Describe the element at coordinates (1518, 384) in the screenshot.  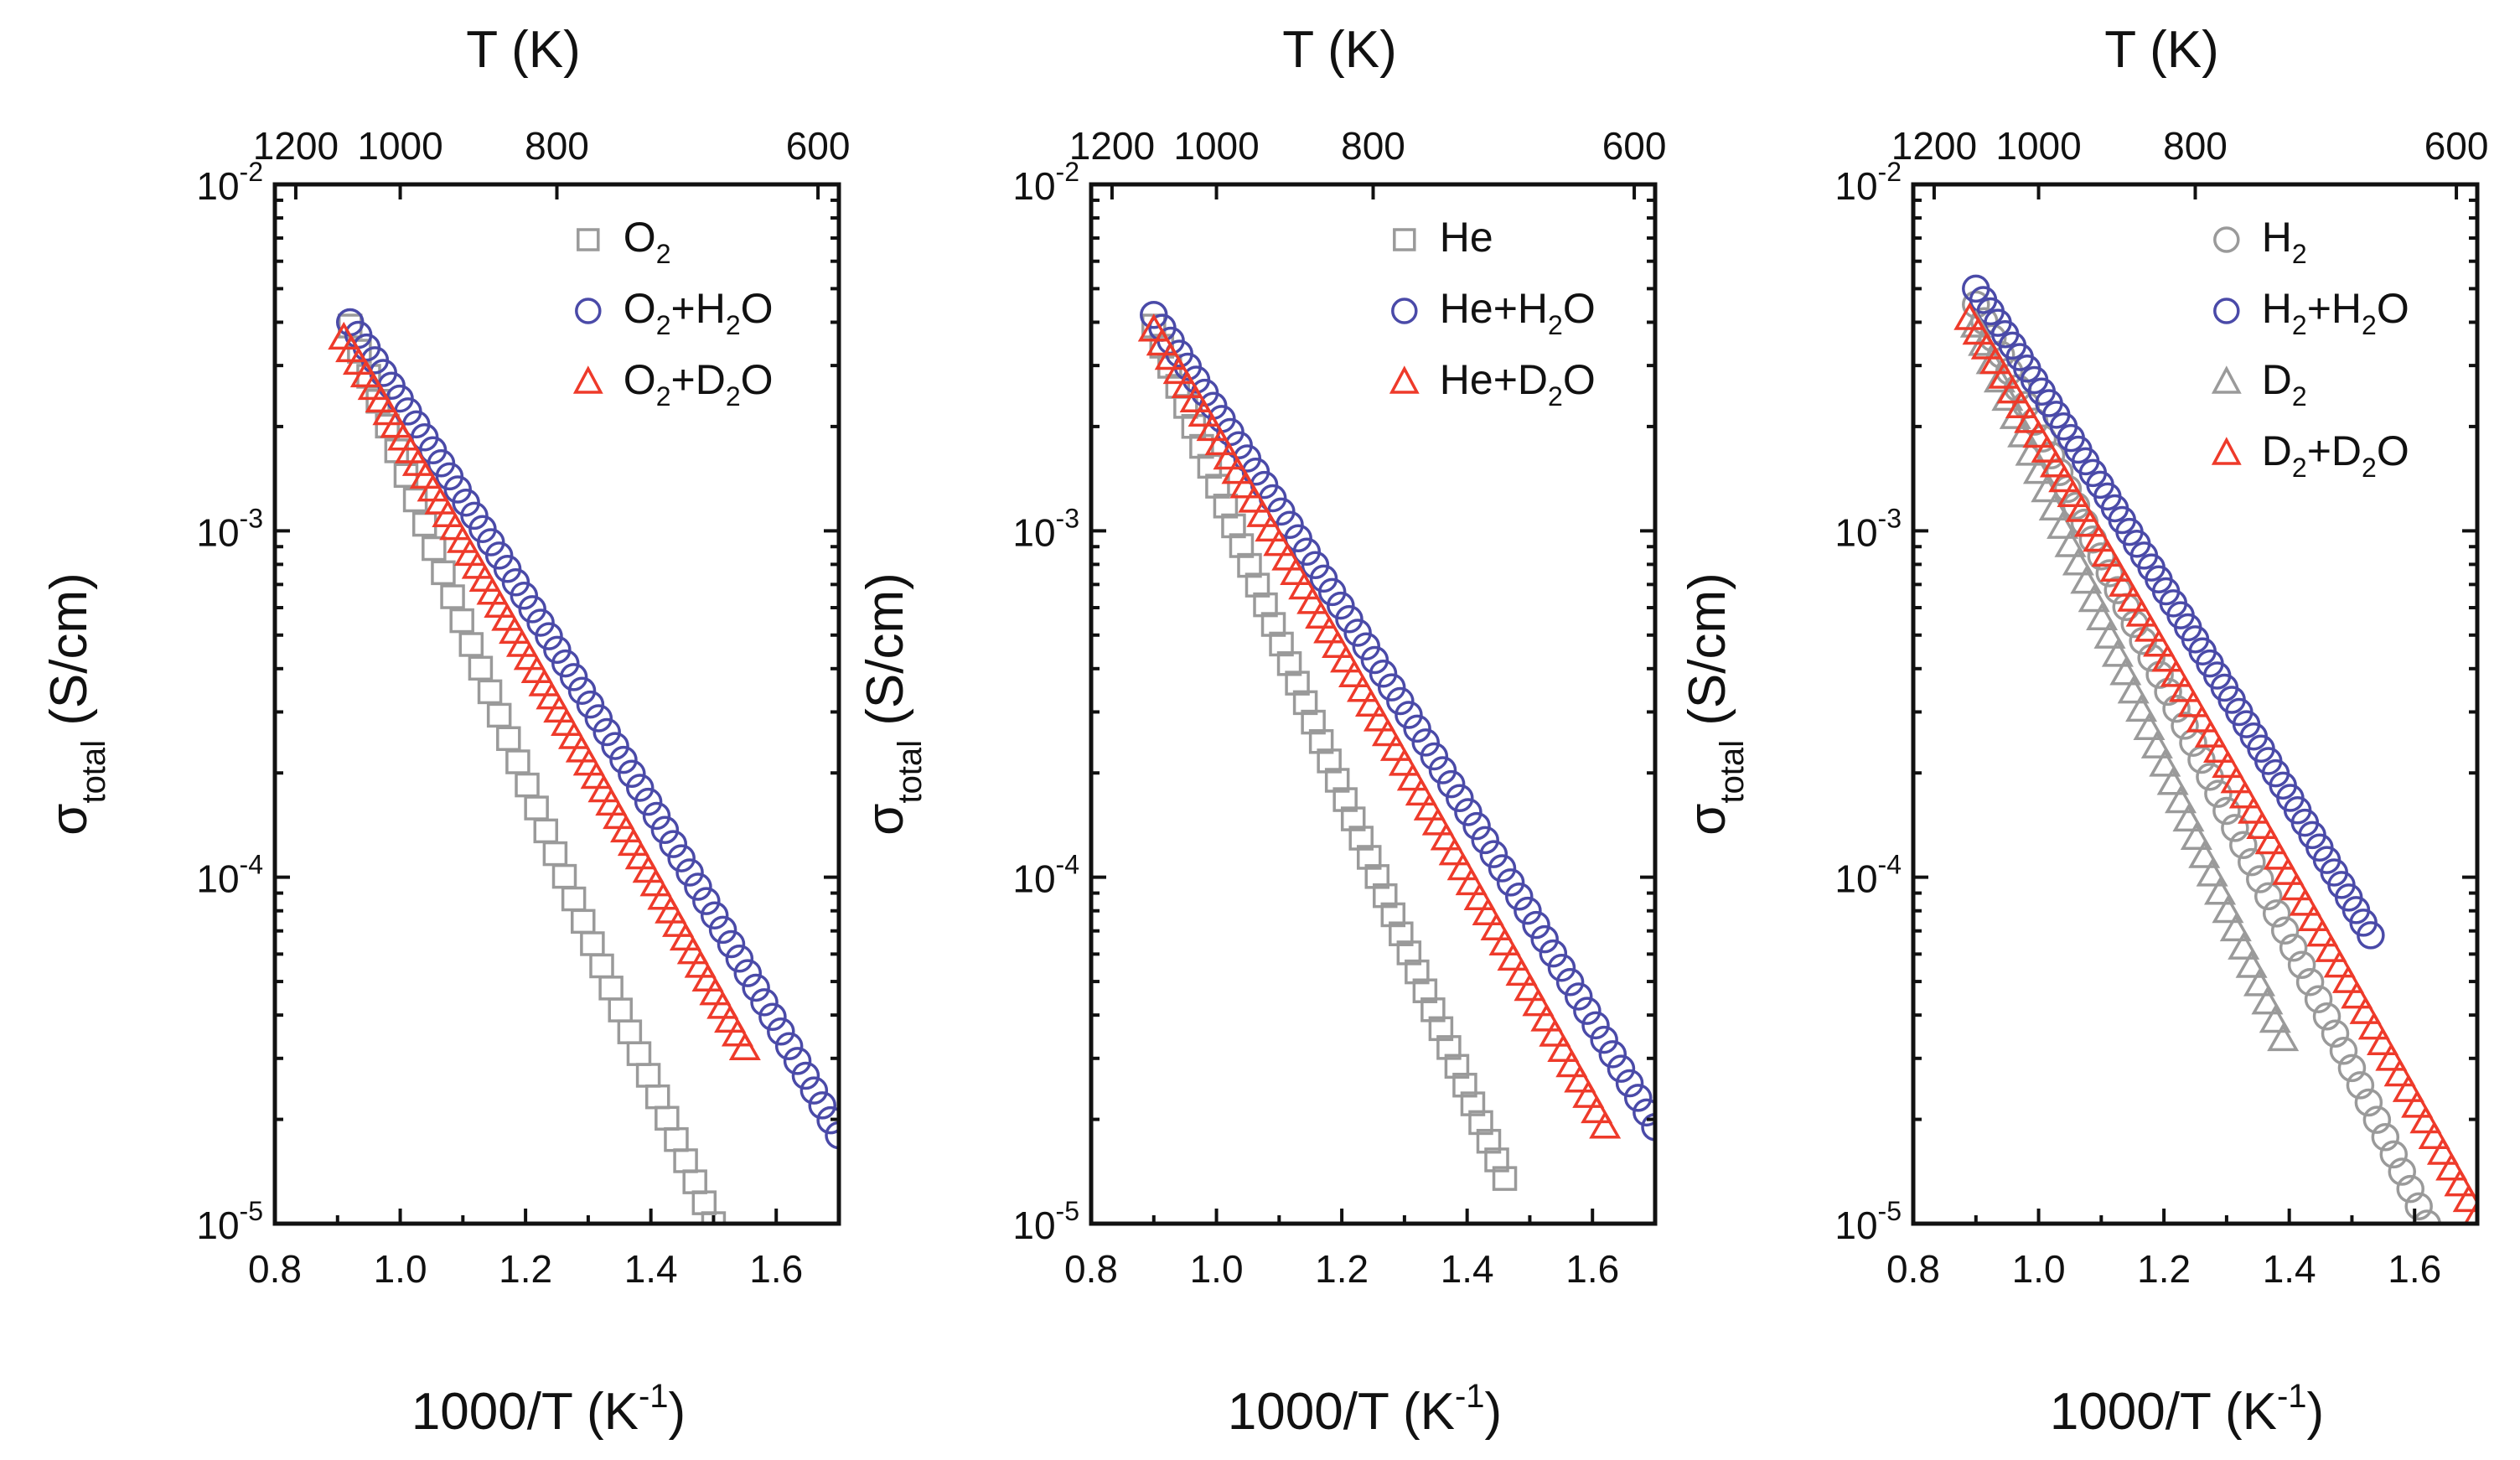
I see `legend-label: He+D2O` at that location.